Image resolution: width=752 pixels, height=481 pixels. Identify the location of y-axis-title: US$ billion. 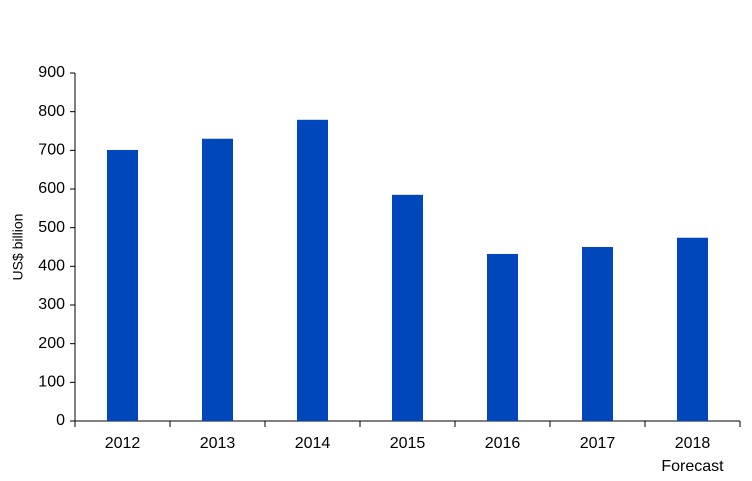
(18, 247).